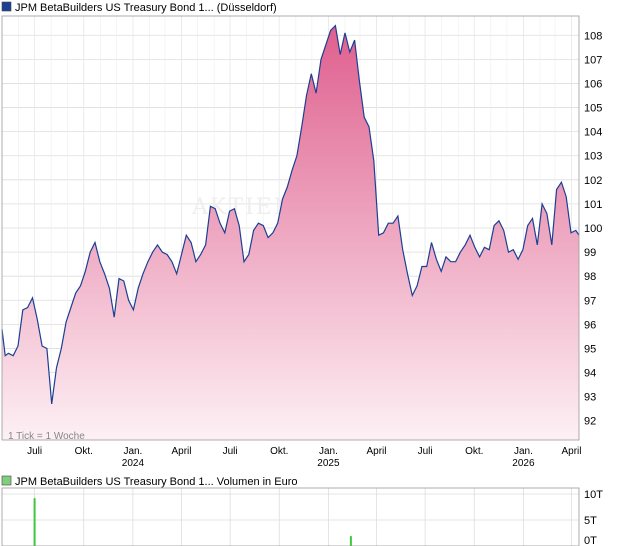 The height and width of the screenshot is (546, 620). I want to click on y-tick-label: 100, so click(593, 229).